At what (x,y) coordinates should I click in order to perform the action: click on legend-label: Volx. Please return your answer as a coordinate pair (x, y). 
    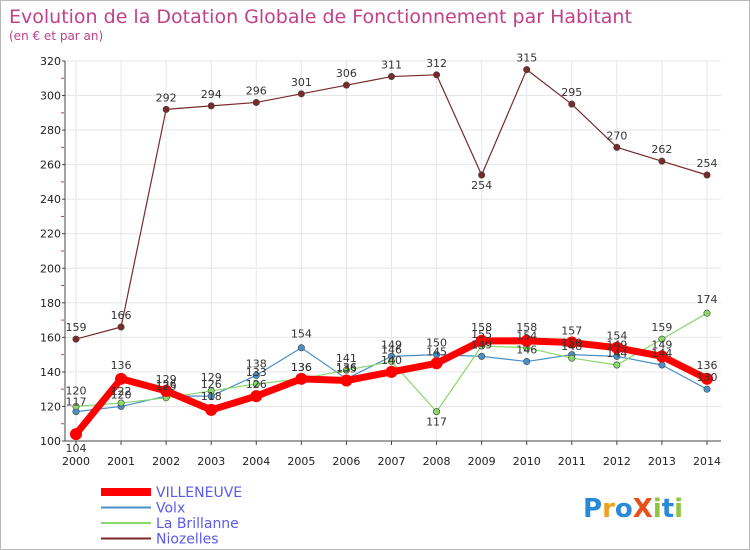
    Looking at the image, I should click on (170, 509).